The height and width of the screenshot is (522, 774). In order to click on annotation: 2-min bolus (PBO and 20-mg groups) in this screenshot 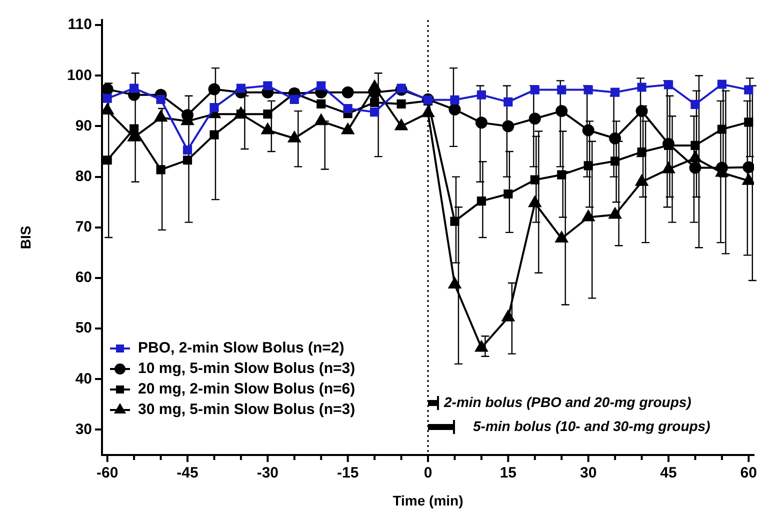, I will do `click(567, 402)`.